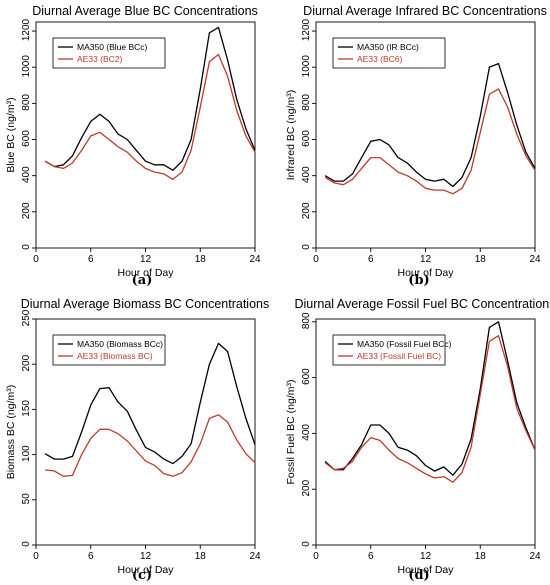  What do you see at coordinates (26, 408) in the screenshot?
I see `y-tick-label: 150` at bounding box center [26, 408].